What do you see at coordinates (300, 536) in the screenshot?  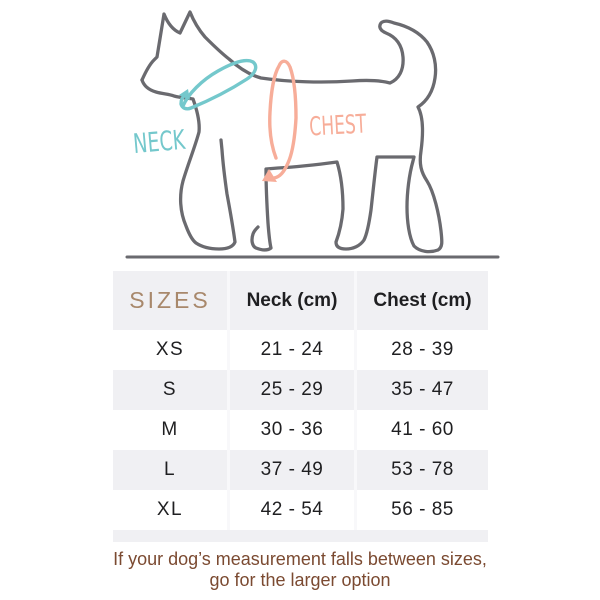 I see `table-bottom-strip` at bounding box center [300, 536].